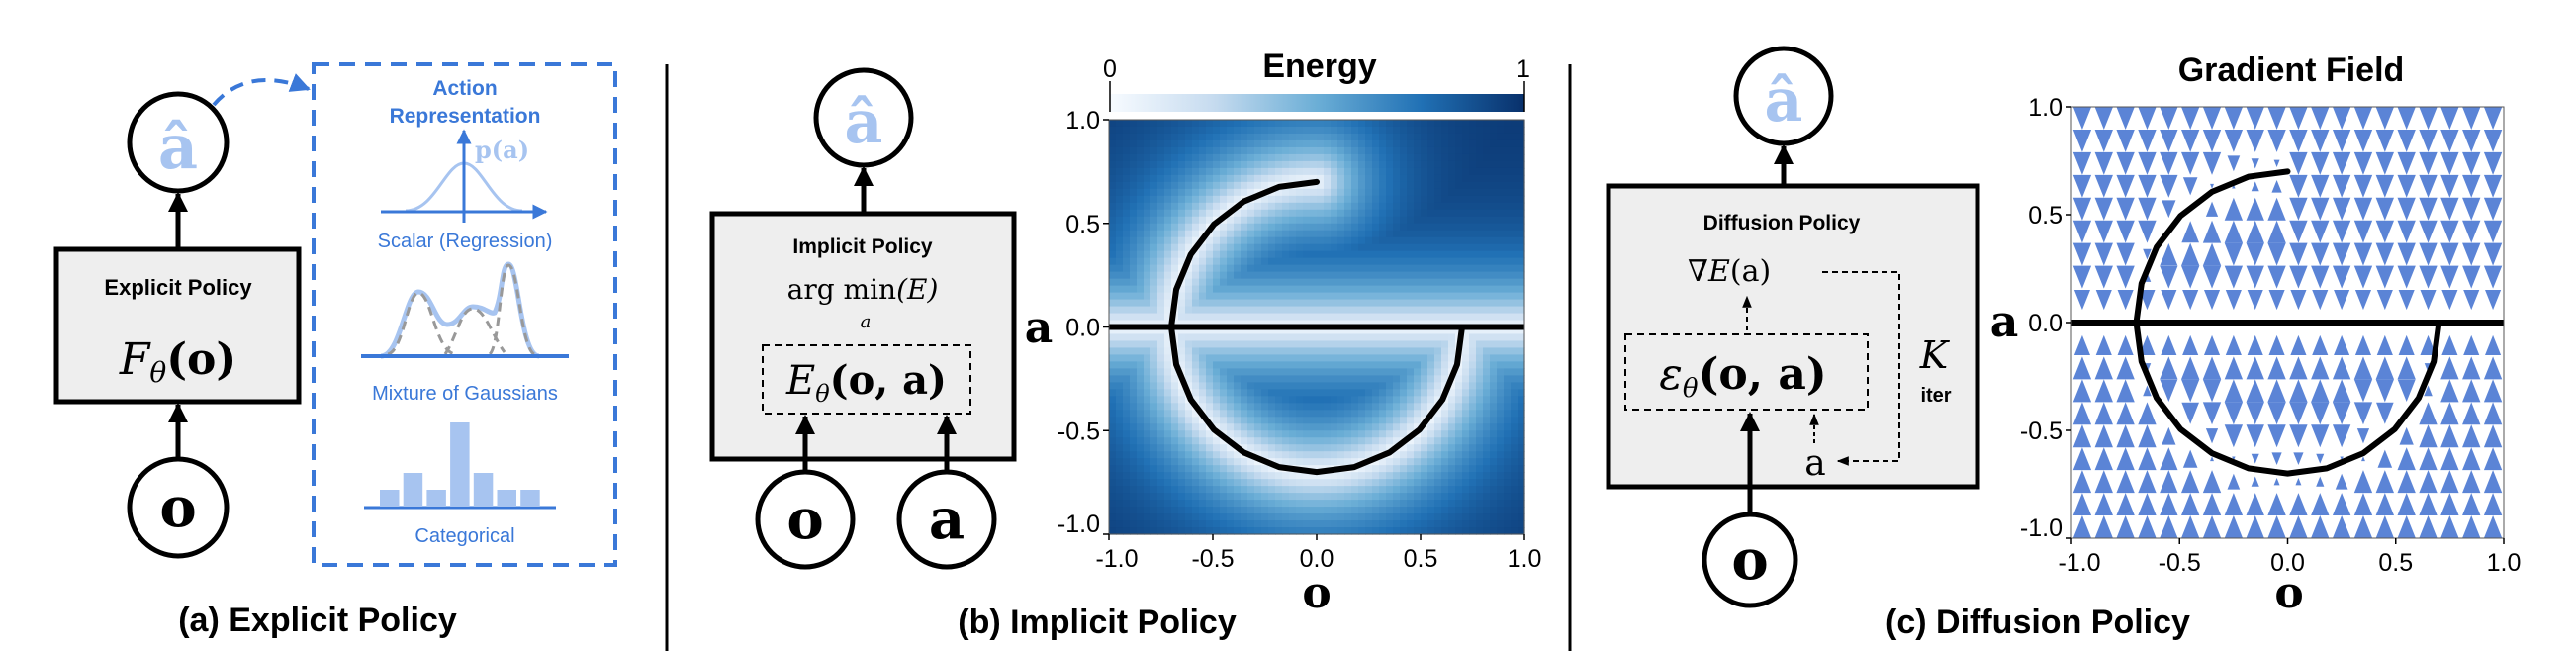 The width and height of the screenshot is (2576, 651). Describe the element at coordinates (800, 381) in the screenshot. I see `energy-fn: E` at that location.